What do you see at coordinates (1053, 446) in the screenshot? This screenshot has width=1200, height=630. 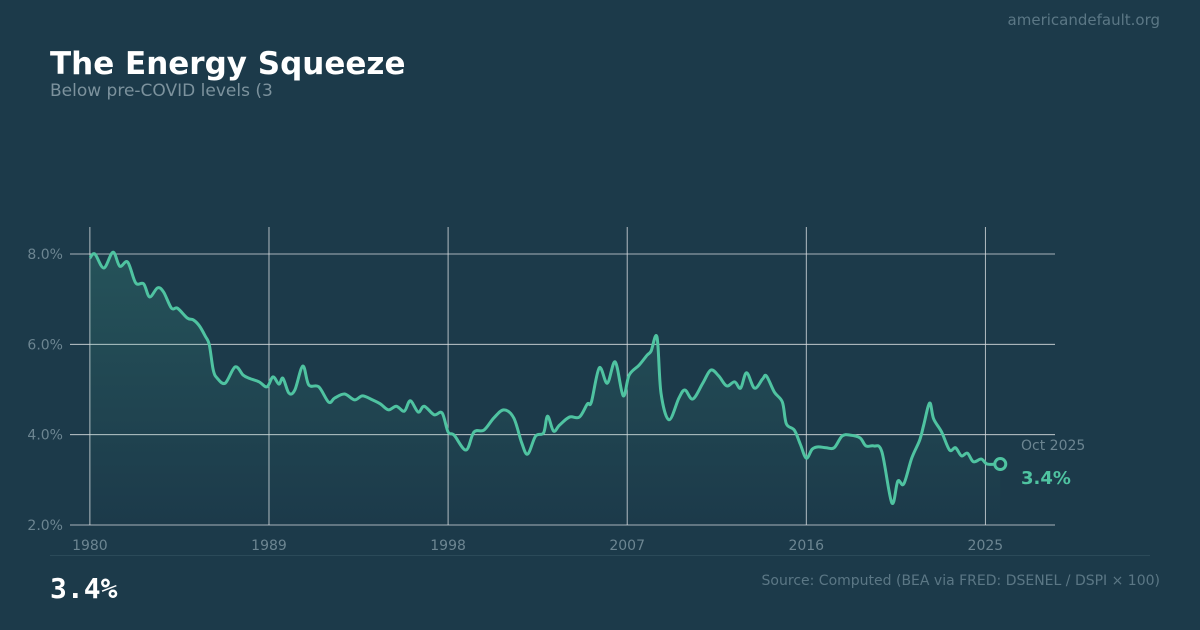 I see `annotation-date: Oct 2025` at bounding box center [1053, 446].